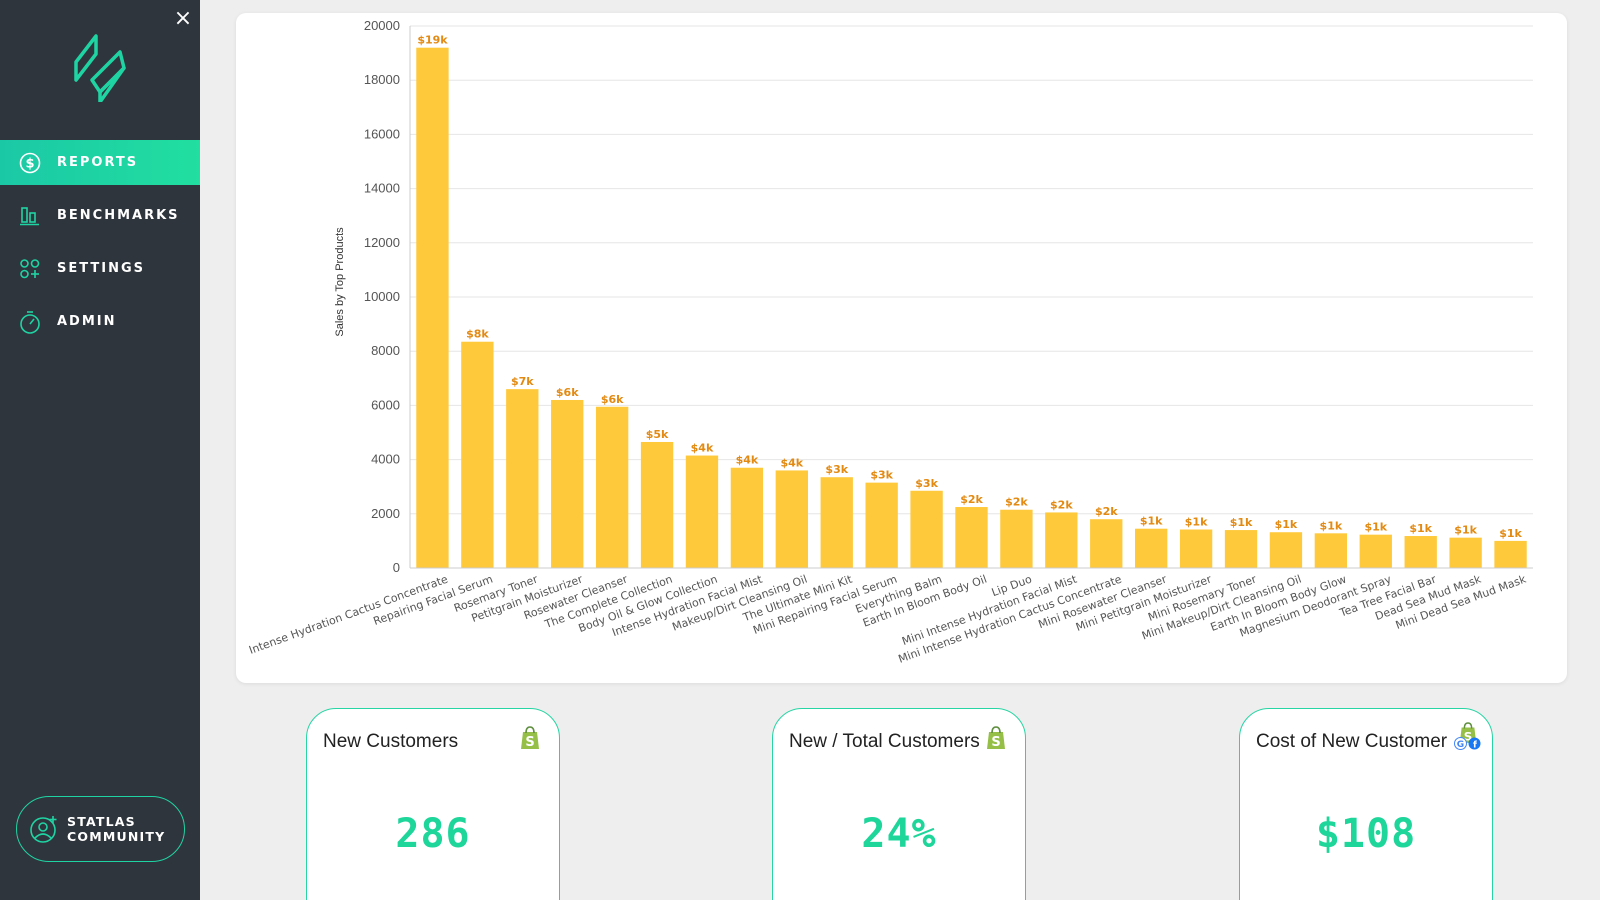 Image resolution: width=1600 pixels, height=900 pixels. What do you see at coordinates (118, 215) in the screenshot?
I see `sidebar-item-label: BENCHMARKS` at bounding box center [118, 215].